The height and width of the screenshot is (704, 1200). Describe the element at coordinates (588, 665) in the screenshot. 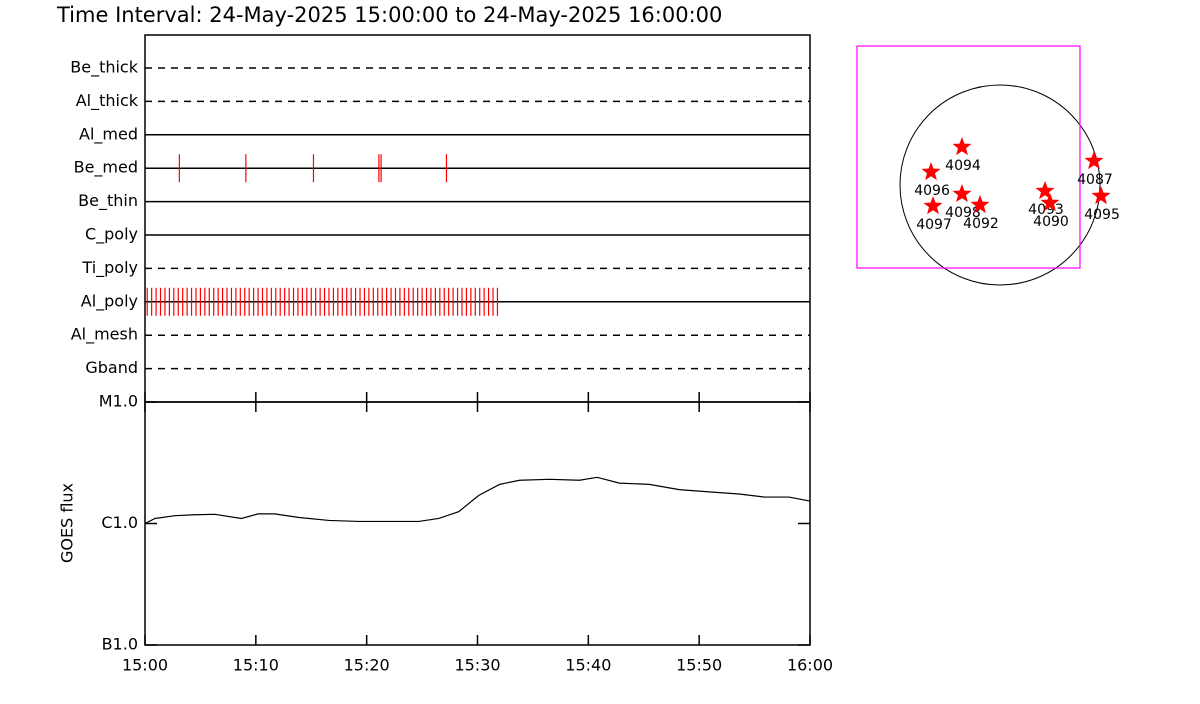

I see `x-tick-label: 15:40` at that location.